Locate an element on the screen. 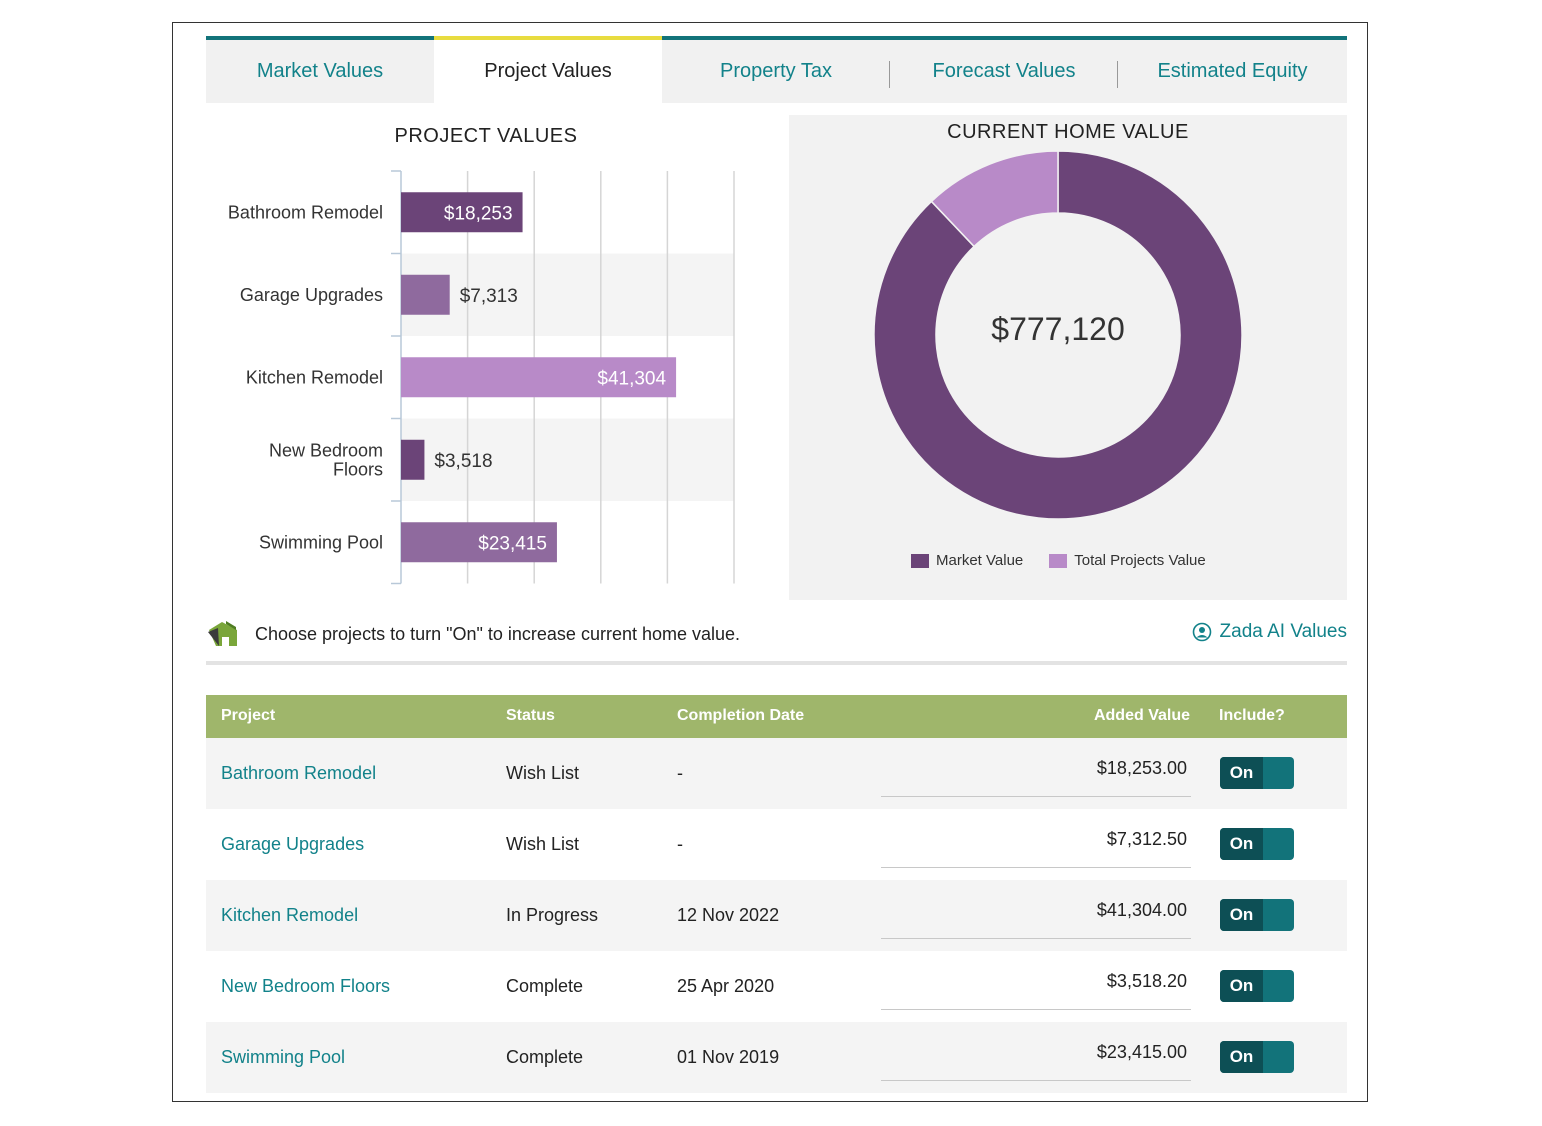 The height and width of the screenshot is (1126, 1542). date-cell: 12 Nov 2022 is located at coordinates (728, 915).